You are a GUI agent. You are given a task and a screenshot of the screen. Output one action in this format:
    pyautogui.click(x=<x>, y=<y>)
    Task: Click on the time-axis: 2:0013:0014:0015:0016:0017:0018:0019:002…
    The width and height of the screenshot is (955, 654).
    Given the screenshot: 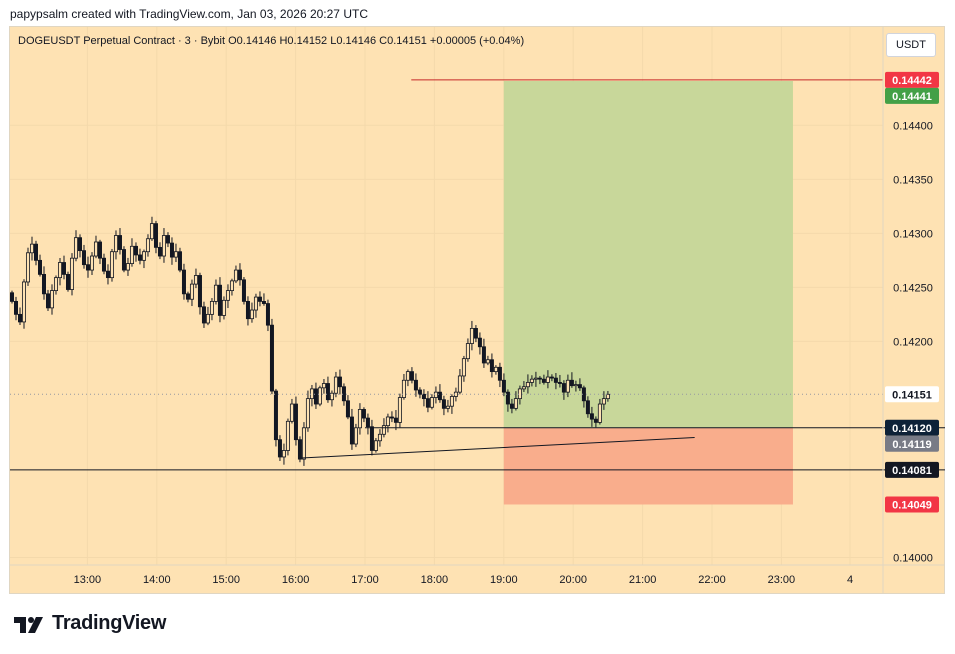 What is the action you would take?
    pyautogui.click(x=463, y=580)
    